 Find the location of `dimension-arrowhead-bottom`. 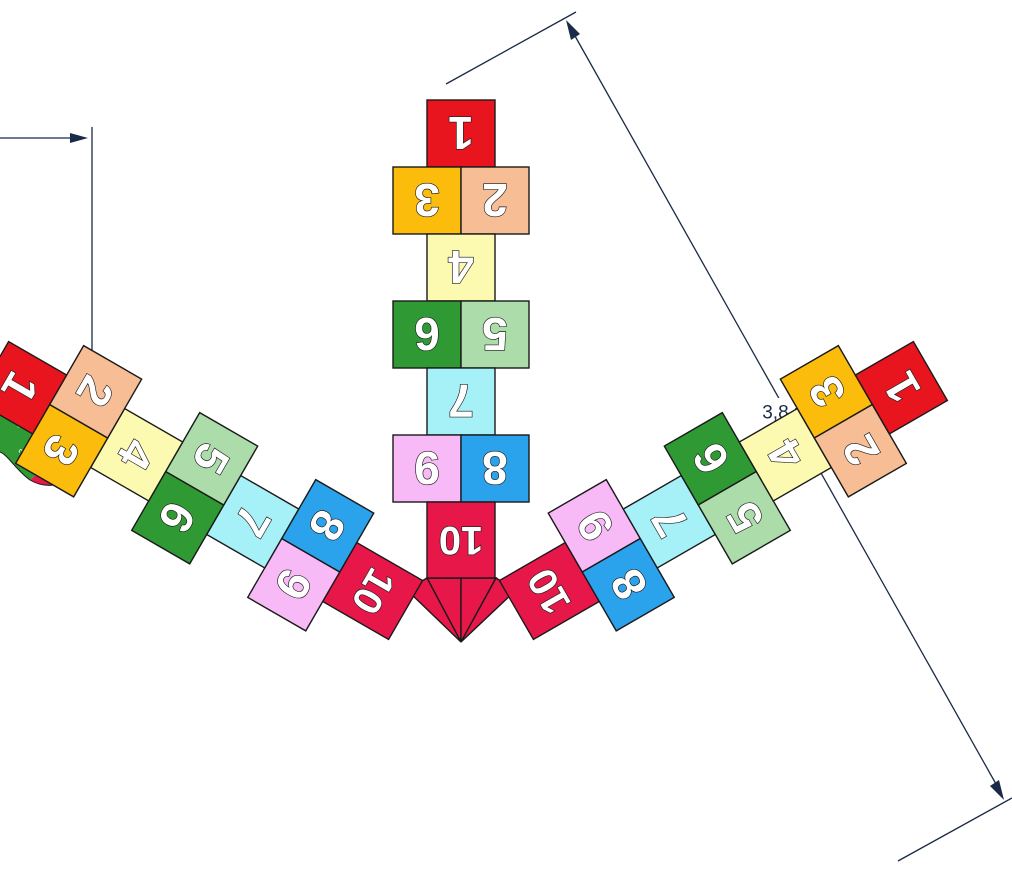

dimension-arrowhead-bottom is located at coordinates (997, 790).